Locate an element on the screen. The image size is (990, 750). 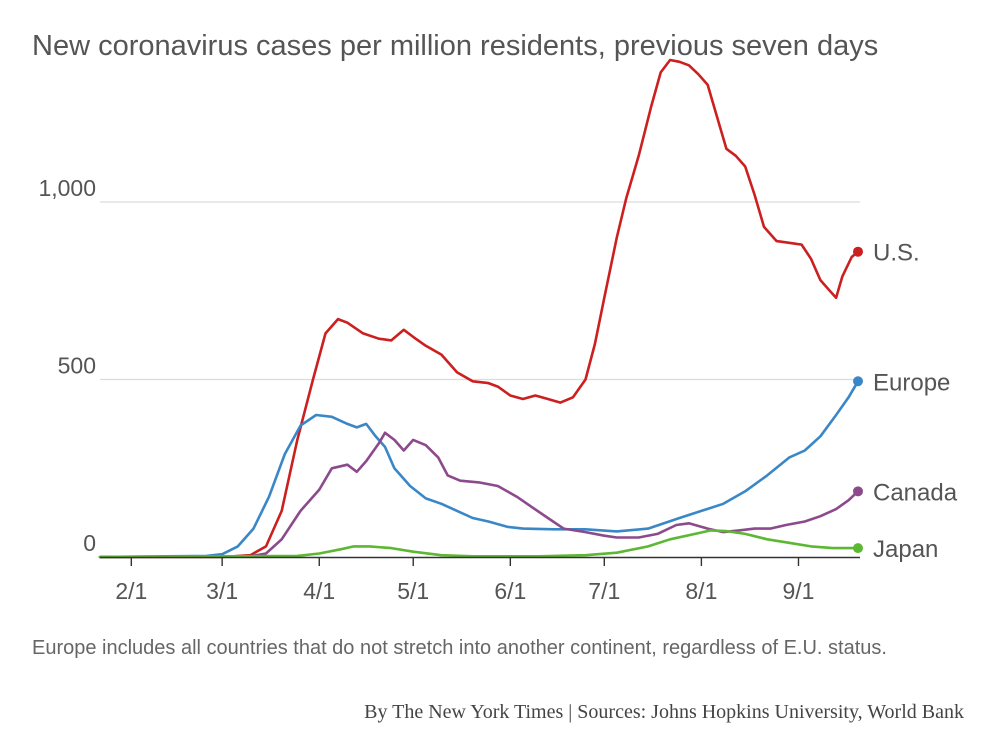
y-tick-label: 0 is located at coordinates (89, 543).